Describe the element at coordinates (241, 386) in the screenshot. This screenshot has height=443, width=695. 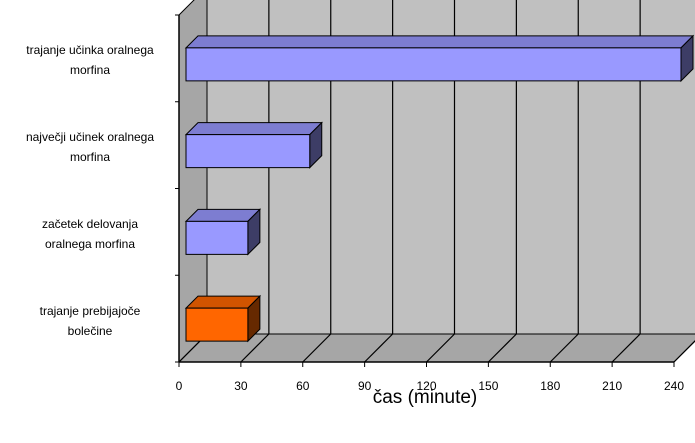
I see `x-tick-label: 30` at that location.